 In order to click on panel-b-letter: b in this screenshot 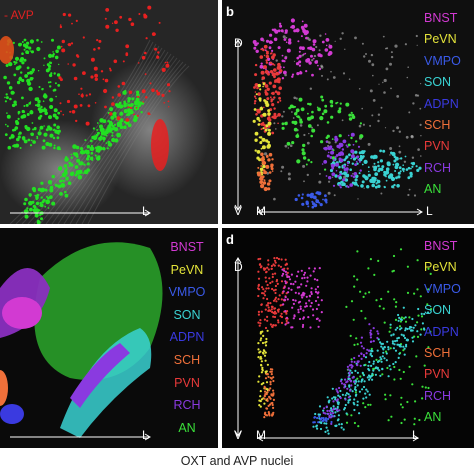, I will do `click(230, 11)`.